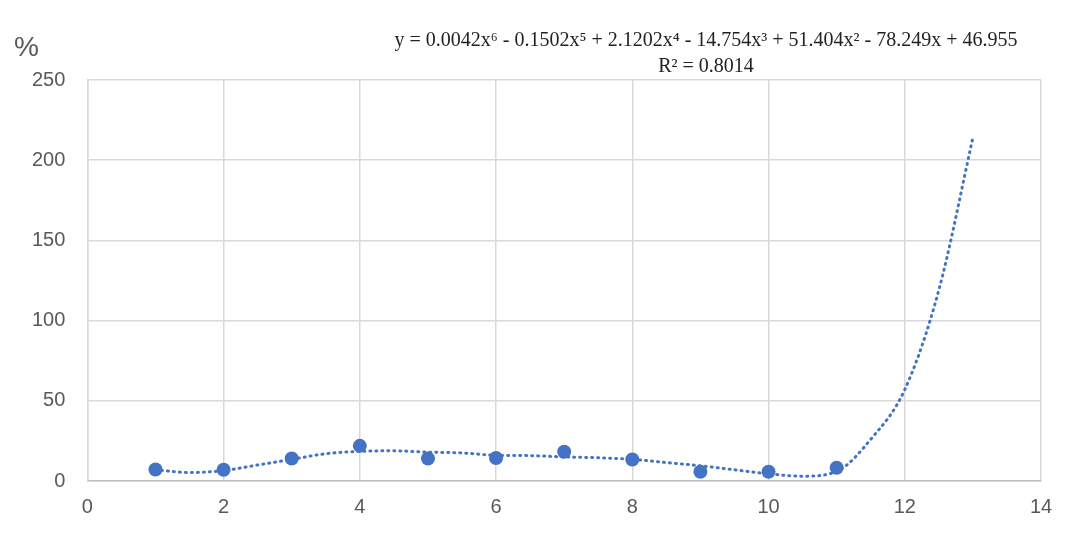 The width and height of the screenshot is (1085, 537). Describe the element at coordinates (706, 39) in the screenshot. I see `text: y = 0.0042x⁶ - 0.1502x⁵ + 2.1202x⁴ - 14.754x³ + 51.404x² - 78.249x + 46.955` at that location.